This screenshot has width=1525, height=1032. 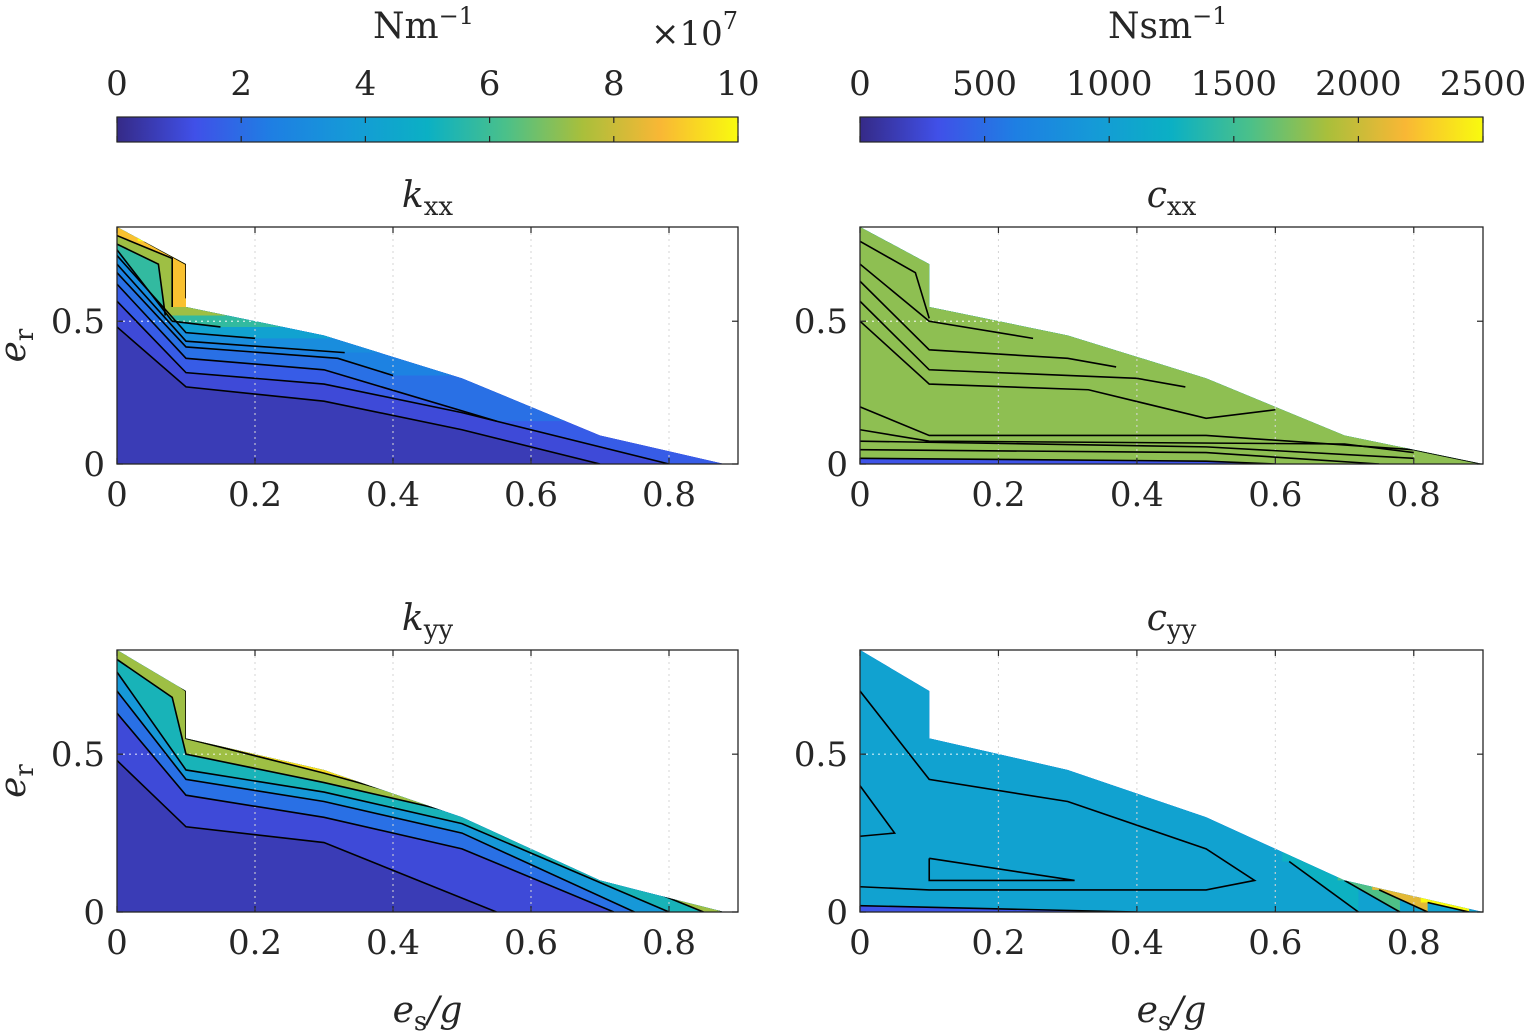 I want to click on colorbar-tick-label: 10, so click(x=737, y=84).